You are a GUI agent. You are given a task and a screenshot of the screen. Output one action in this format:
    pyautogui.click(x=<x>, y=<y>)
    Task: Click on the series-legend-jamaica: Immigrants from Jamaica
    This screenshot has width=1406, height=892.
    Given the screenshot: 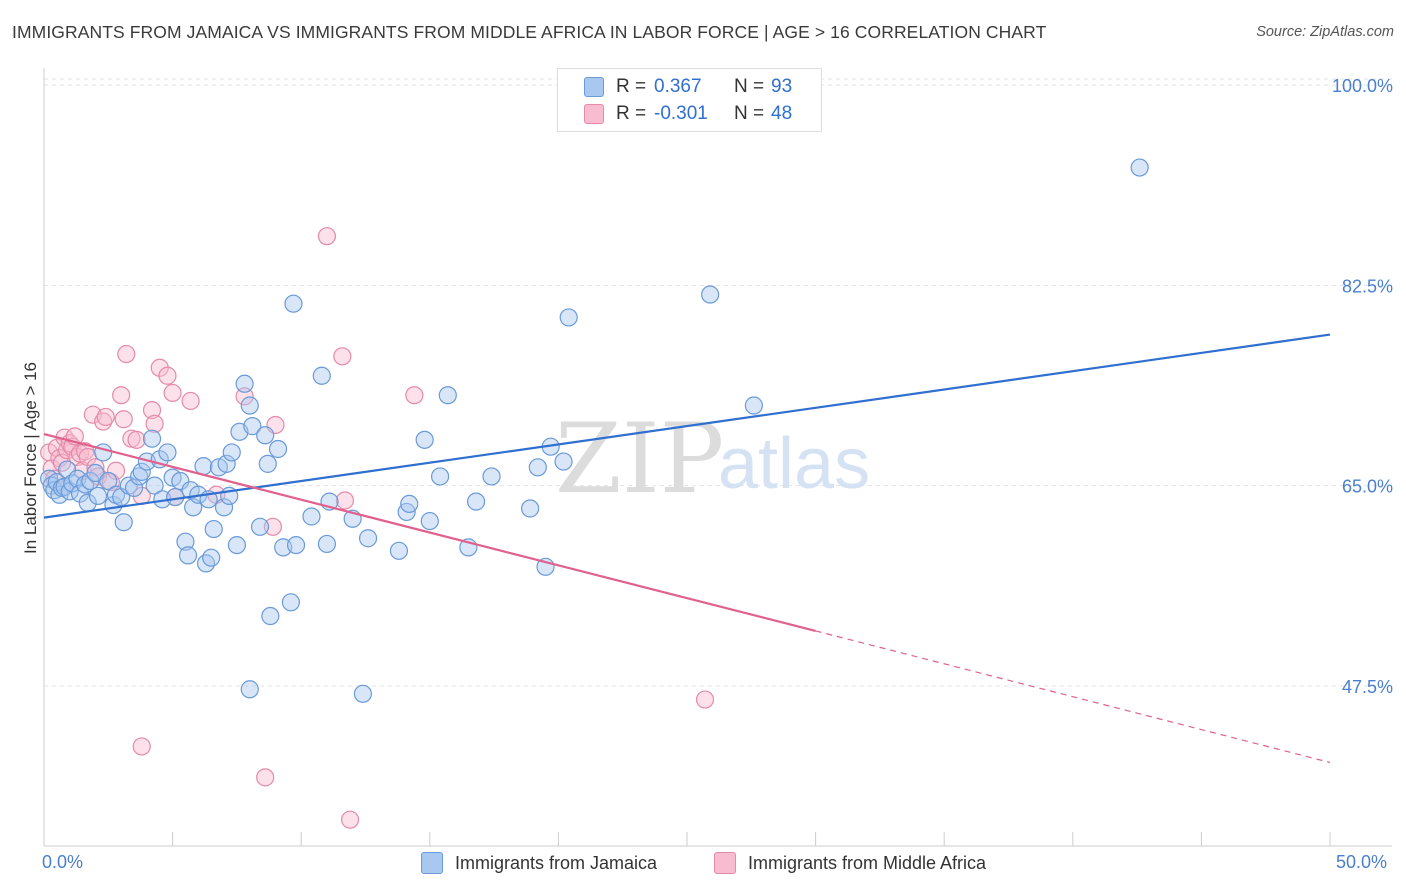 What is the action you would take?
    pyautogui.click(x=539, y=863)
    